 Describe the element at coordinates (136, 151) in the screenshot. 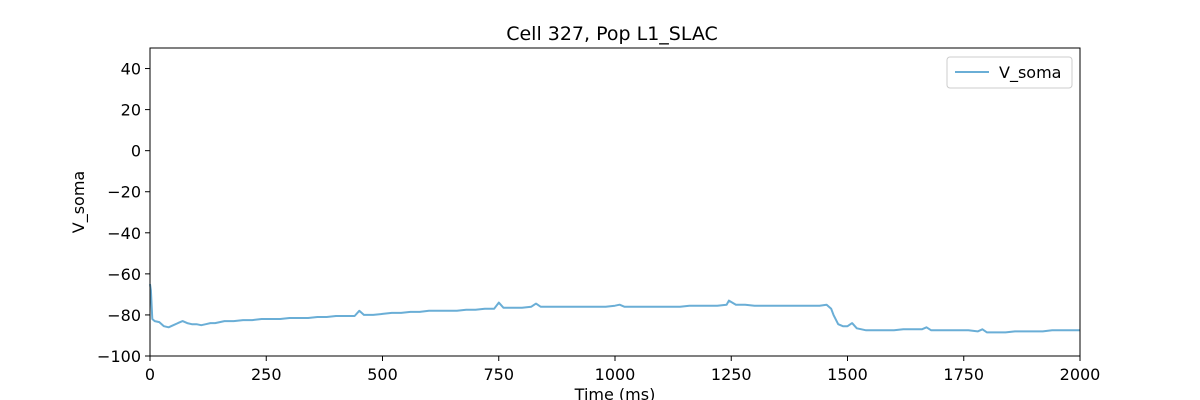

I see `y-tick-label: 0` at that location.